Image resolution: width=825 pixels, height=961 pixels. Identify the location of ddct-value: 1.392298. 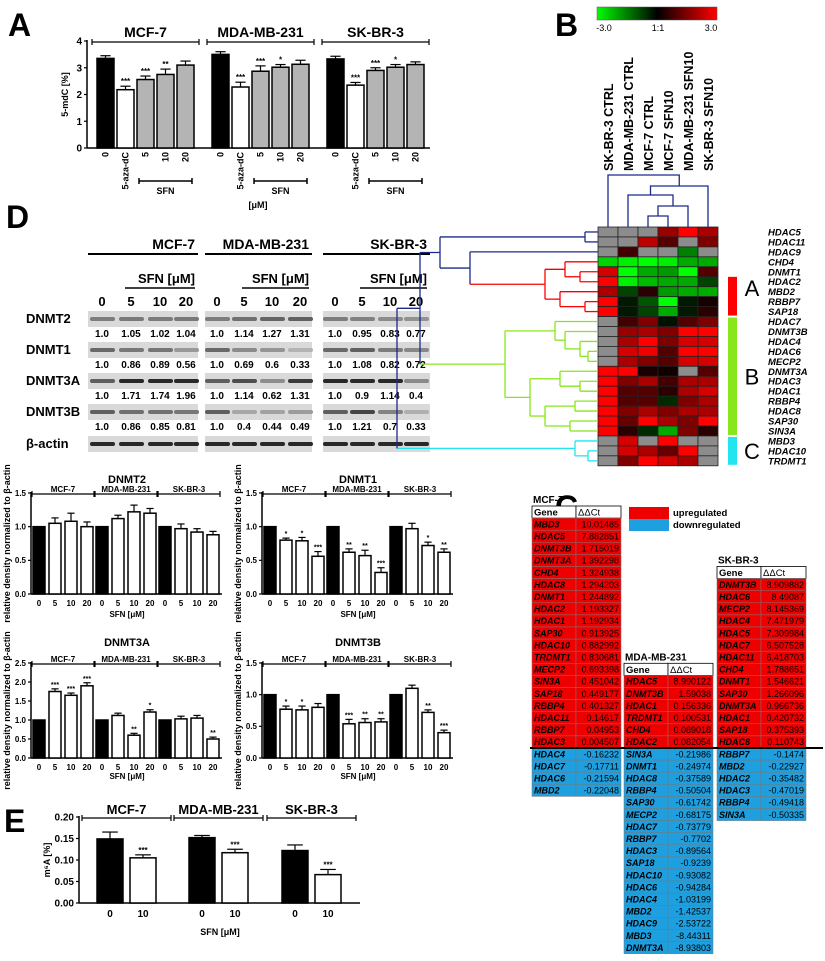
(600, 561).